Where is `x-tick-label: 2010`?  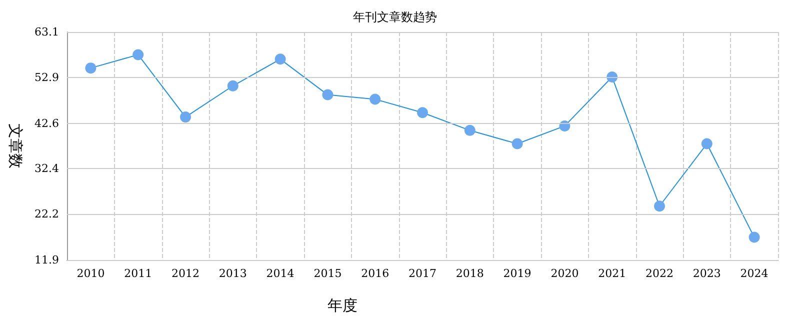 x-tick-label: 2010 is located at coordinates (90, 273).